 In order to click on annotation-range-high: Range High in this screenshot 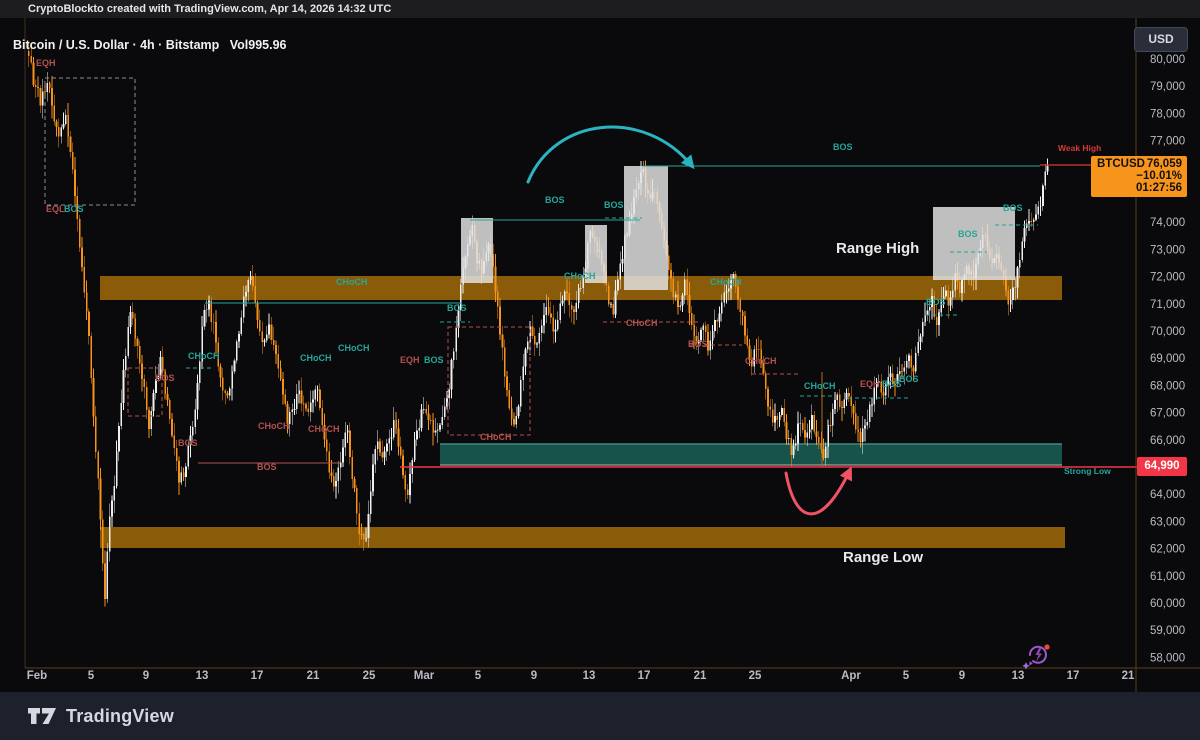, I will do `click(877, 248)`.